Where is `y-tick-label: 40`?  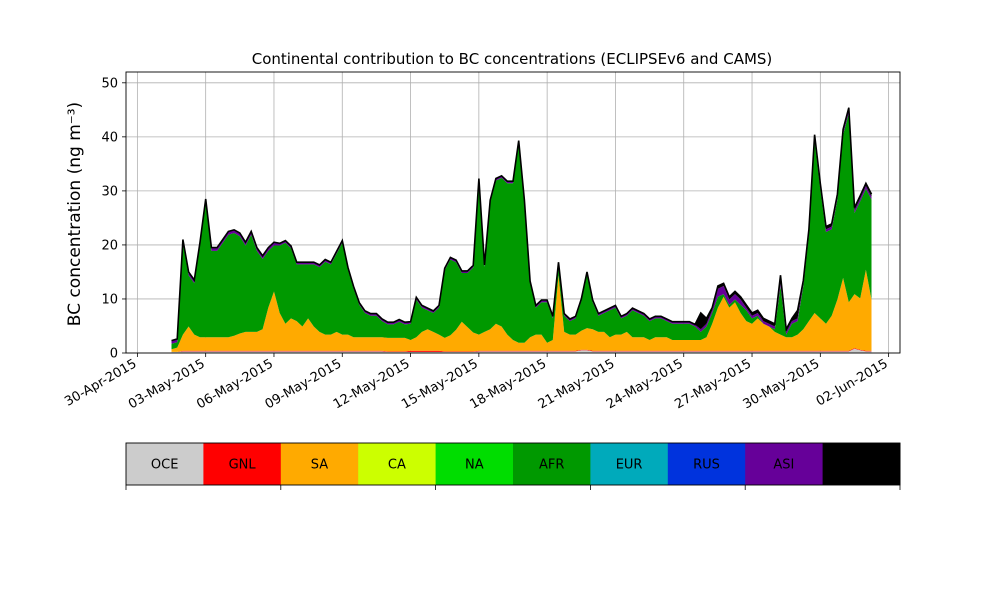
y-tick-label: 40 is located at coordinates (109, 137).